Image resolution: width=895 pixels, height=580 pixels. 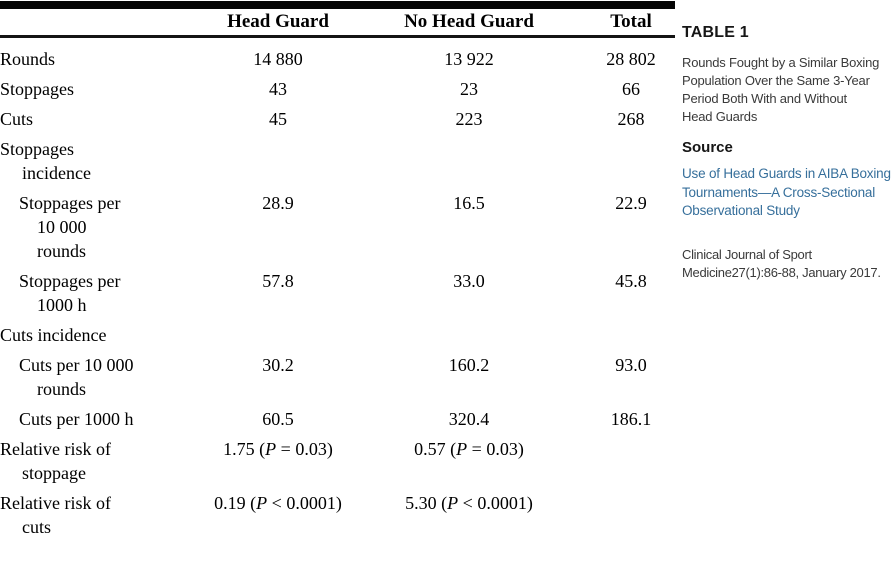 I want to click on row-label: Cuts per 10 000 rounds, so click(x=76, y=377).